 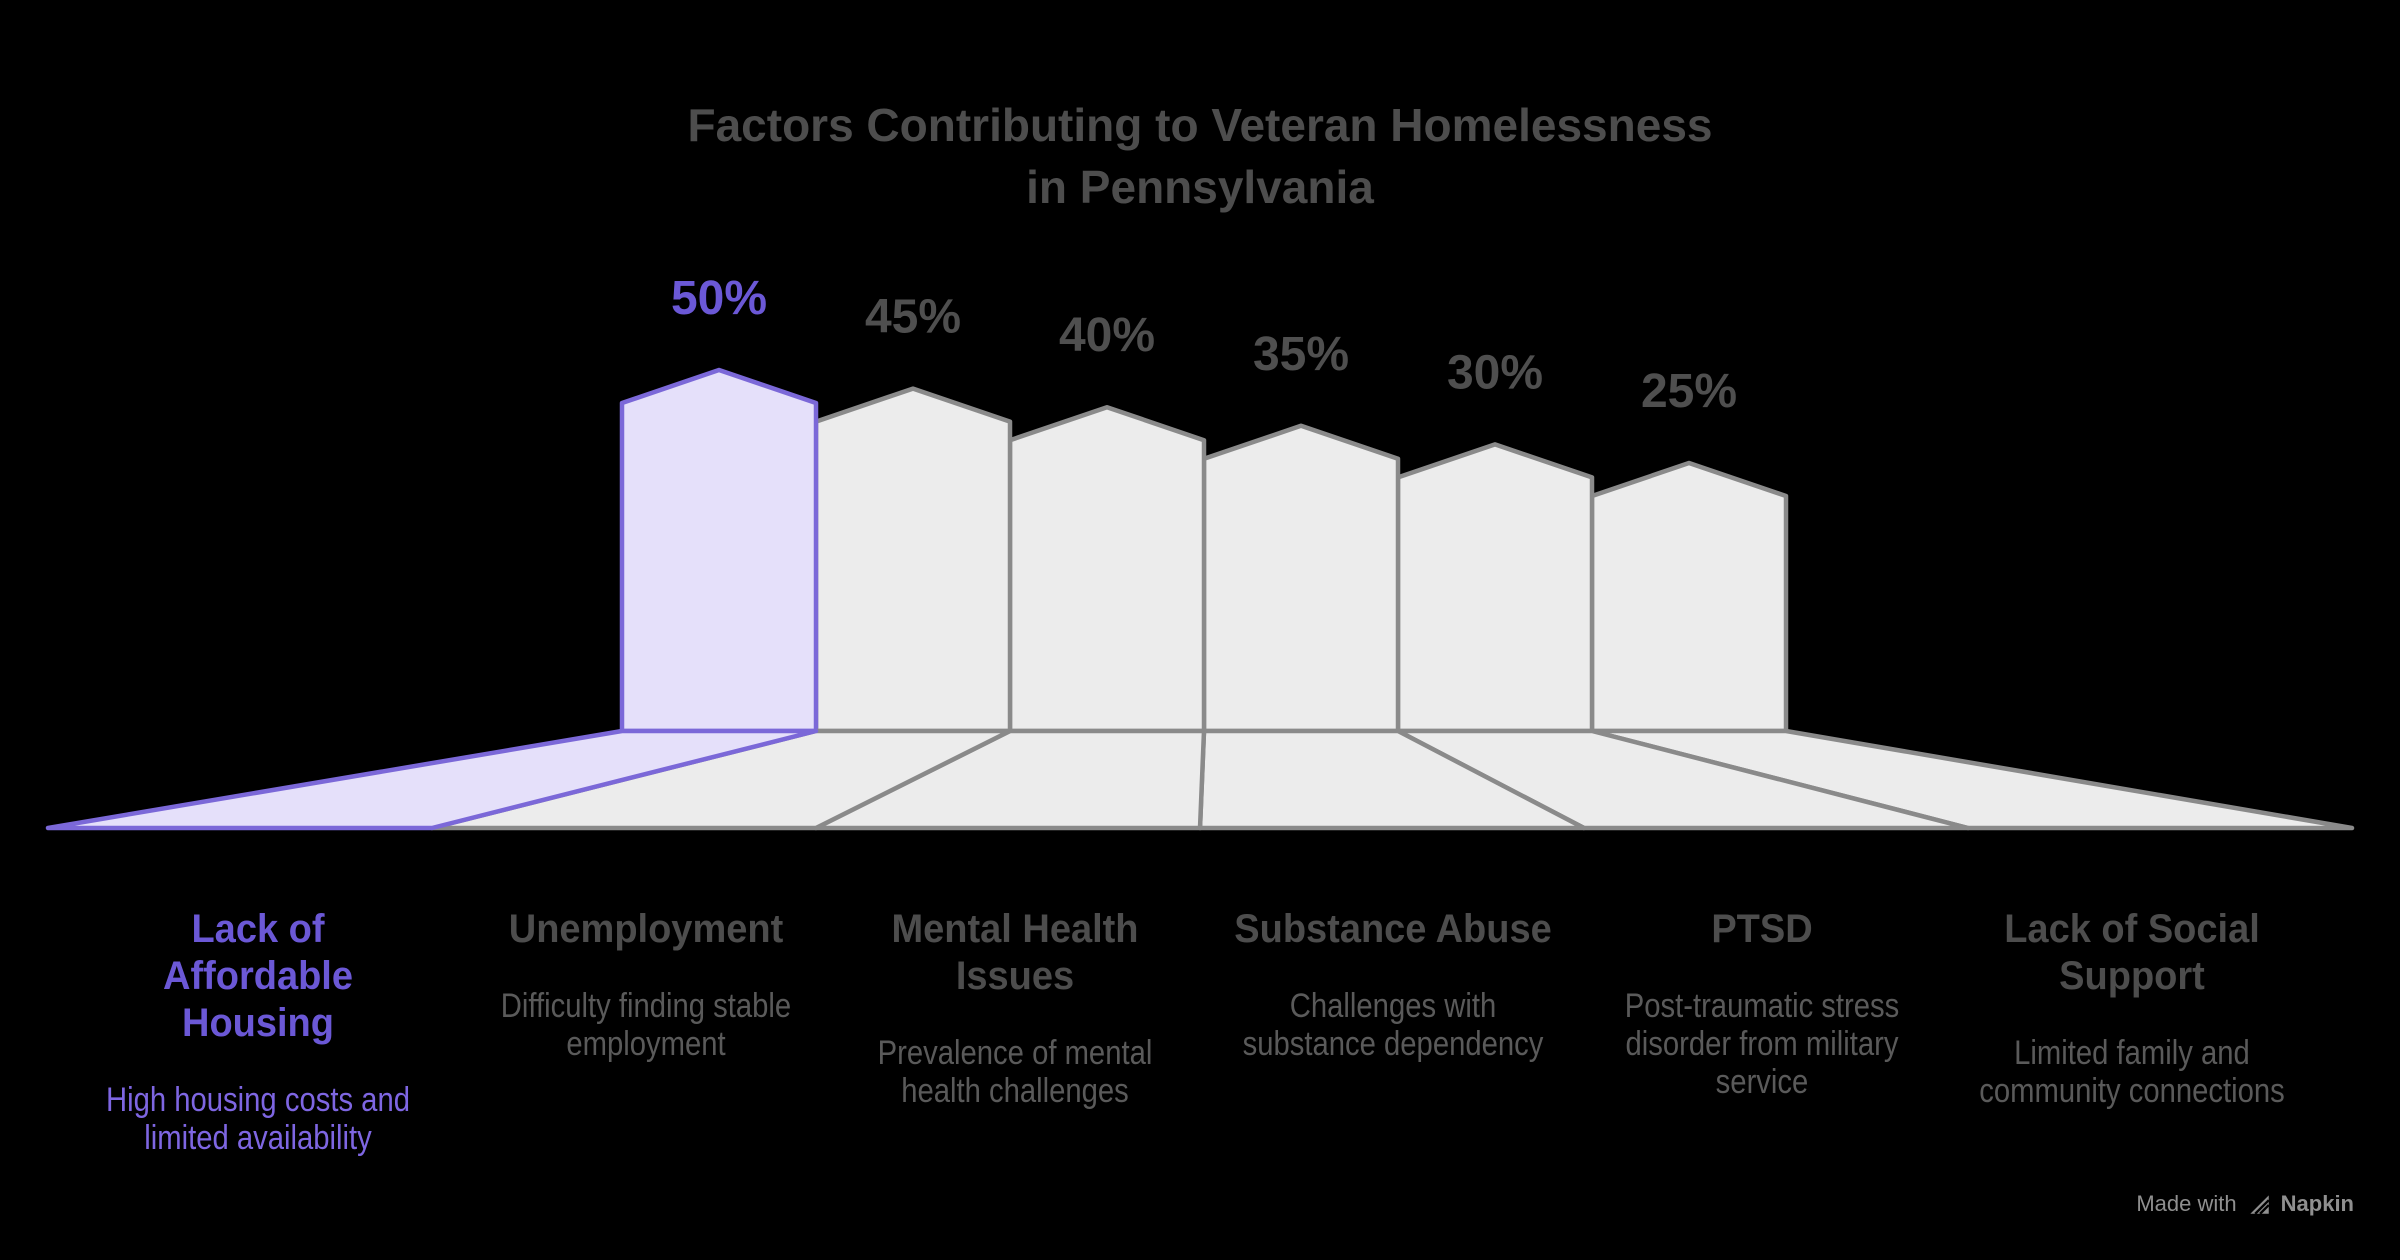 What do you see at coordinates (646, 1025) in the screenshot?
I see `factor-description: Difficulty finding stable employment` at bounding box center [646, 1025].